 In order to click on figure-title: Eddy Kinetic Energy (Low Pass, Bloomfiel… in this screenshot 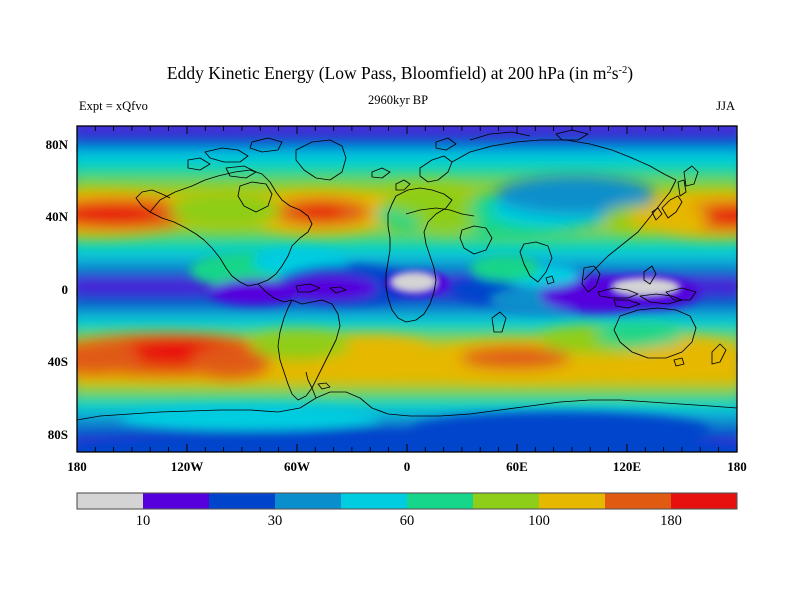, I will do `click(400, 73)`.